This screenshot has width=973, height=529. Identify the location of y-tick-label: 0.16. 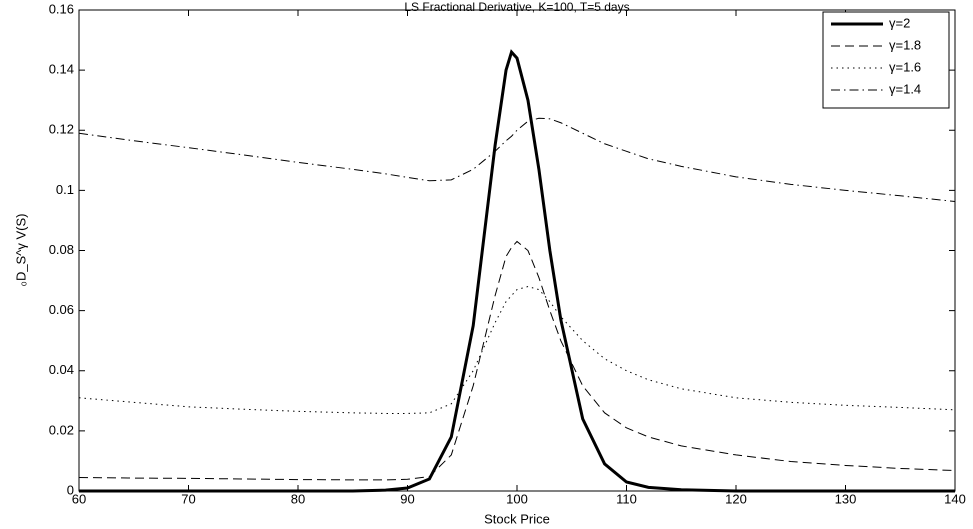
(61, 8).